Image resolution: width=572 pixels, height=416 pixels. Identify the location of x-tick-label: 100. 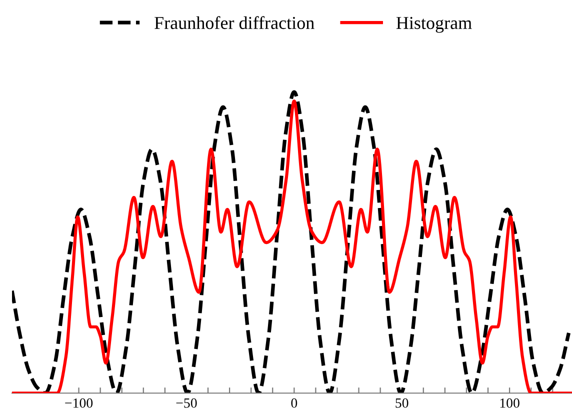
(510, 403).